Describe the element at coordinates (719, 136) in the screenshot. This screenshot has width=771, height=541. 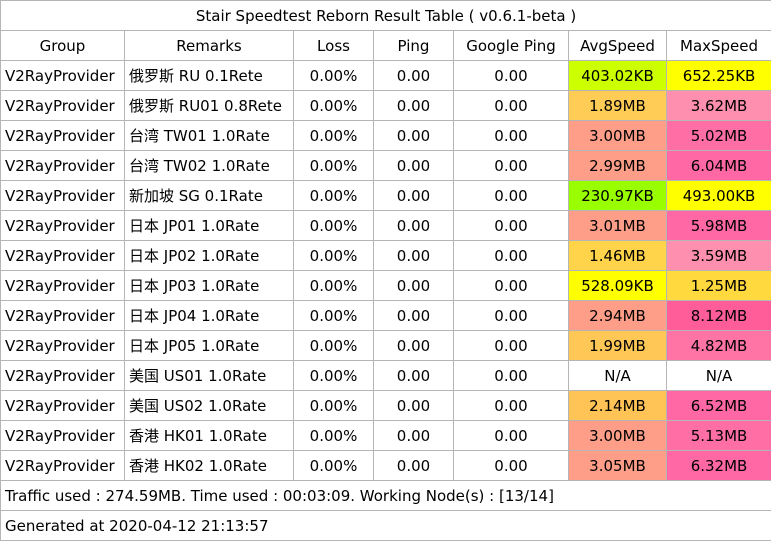
I see `cell-max-speed: 5.02MB` at that location.